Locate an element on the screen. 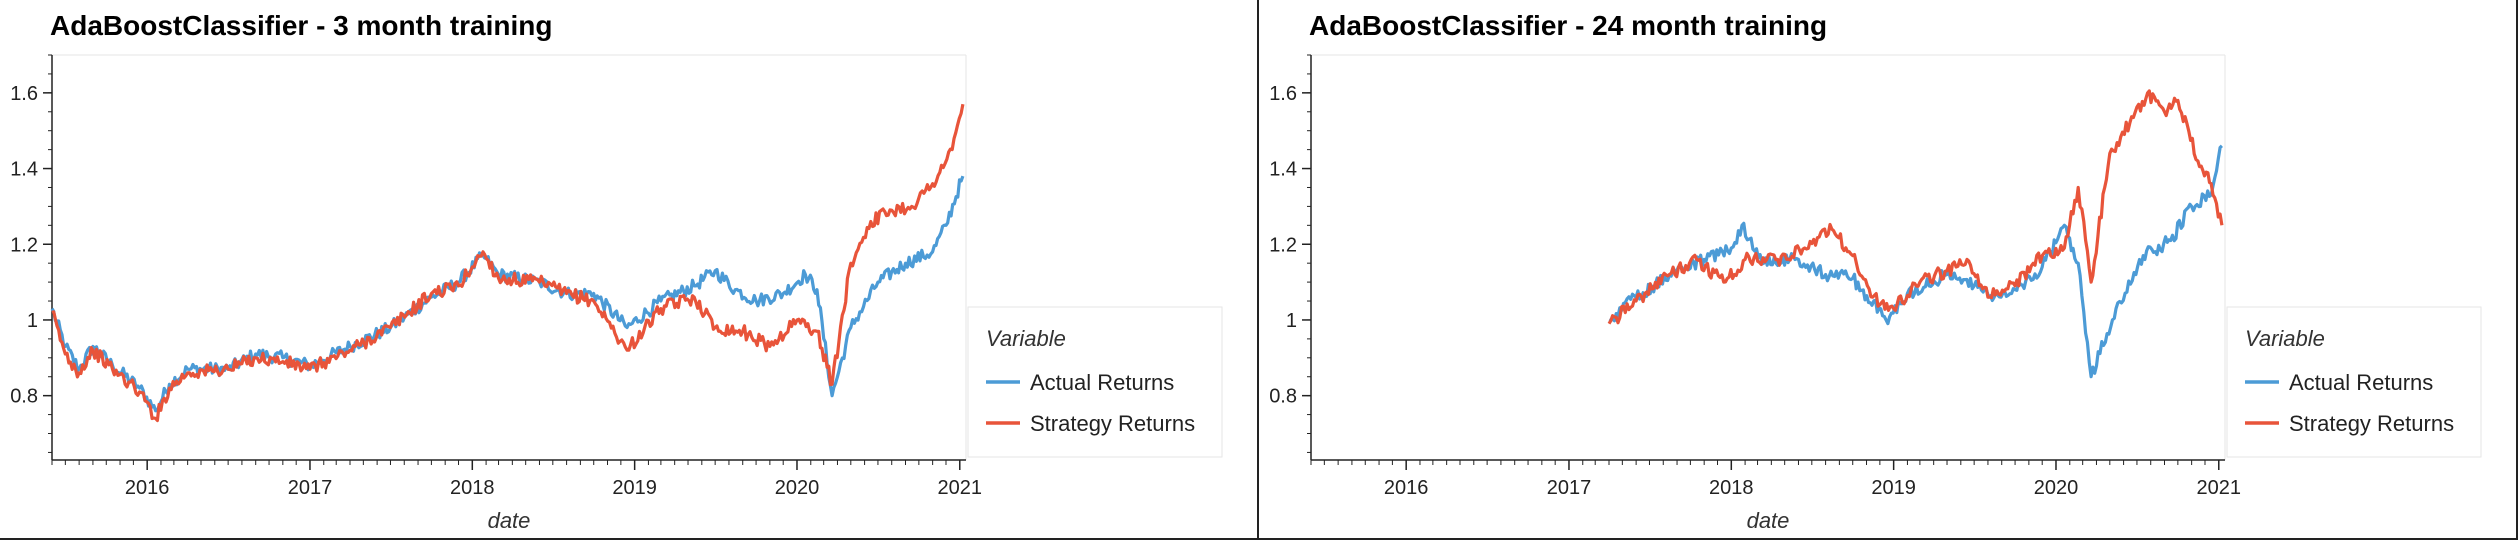 The height and width of the screenshot is (540, 2518). series-line-actual-returns is located at coordinates (1915, 261).